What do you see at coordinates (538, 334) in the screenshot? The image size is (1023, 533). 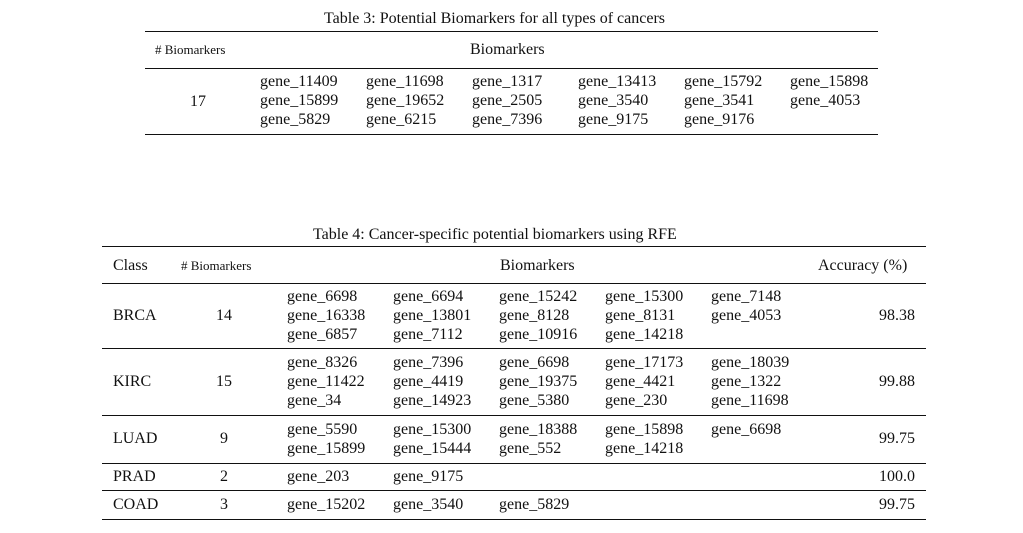 I see `gene-cell: gene_10916` at bounding box center [538, 334].